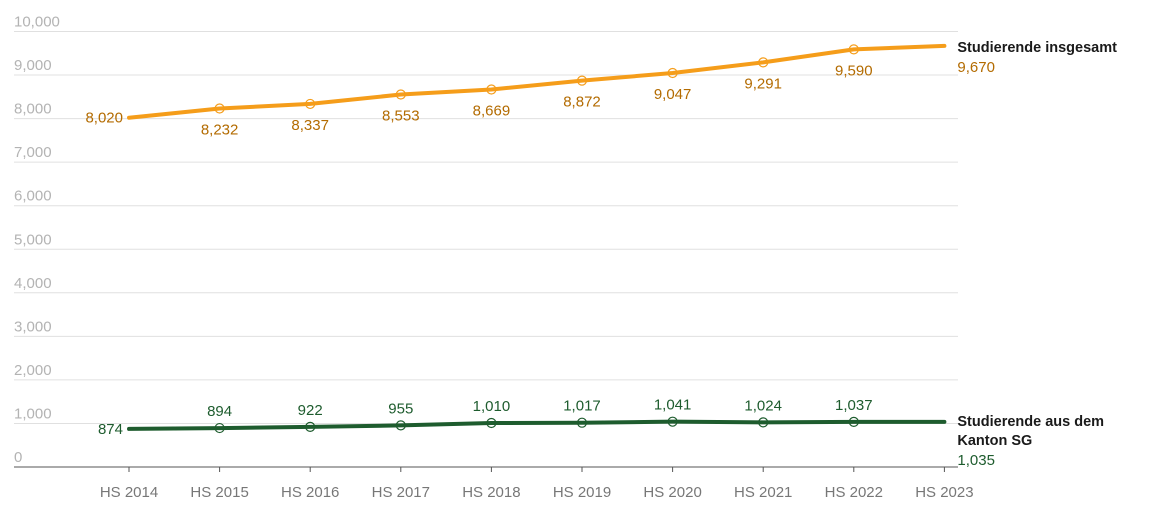  Describe the element at coordinates (310, 125) in the screenshot. I see `data-label: 8,337` at that location.